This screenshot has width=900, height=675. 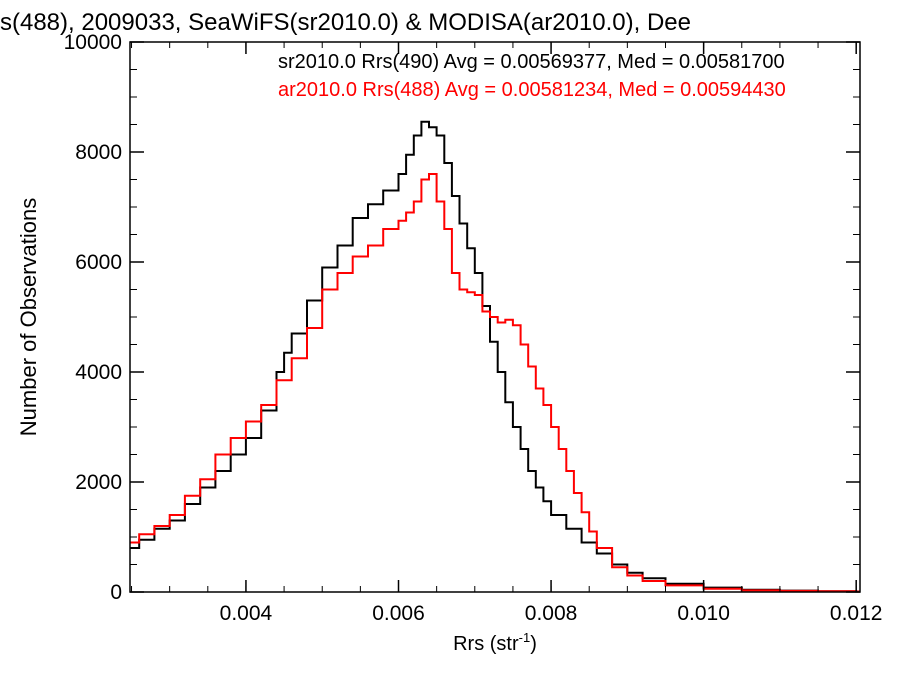 I want to click on x-tick-label: 0.004, so click(x=246, y=613).